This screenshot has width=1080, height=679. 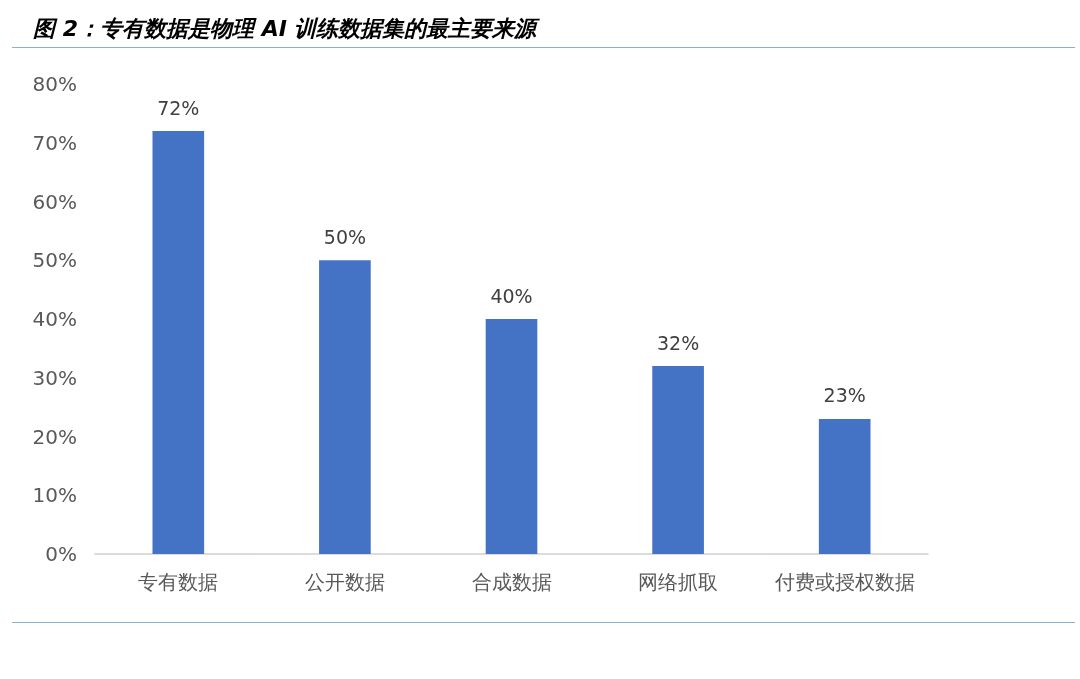 I want to click on y-tick-label: 70%, so click(x=54, y=142).